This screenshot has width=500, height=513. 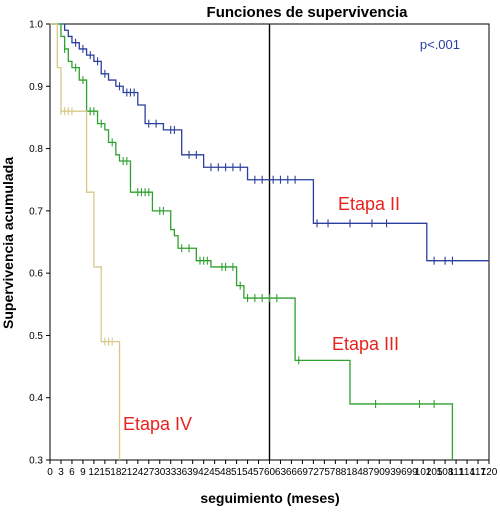 What do you see at coordinates (456, 472) in the screenshot?
I see `x-tick-label: 111` at bounding box center [456, 472].